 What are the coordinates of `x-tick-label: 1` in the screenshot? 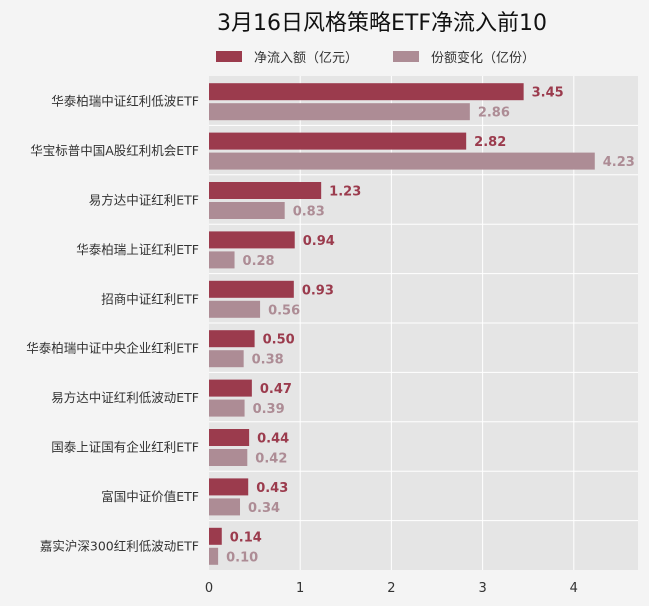 It's located at (300, 588).